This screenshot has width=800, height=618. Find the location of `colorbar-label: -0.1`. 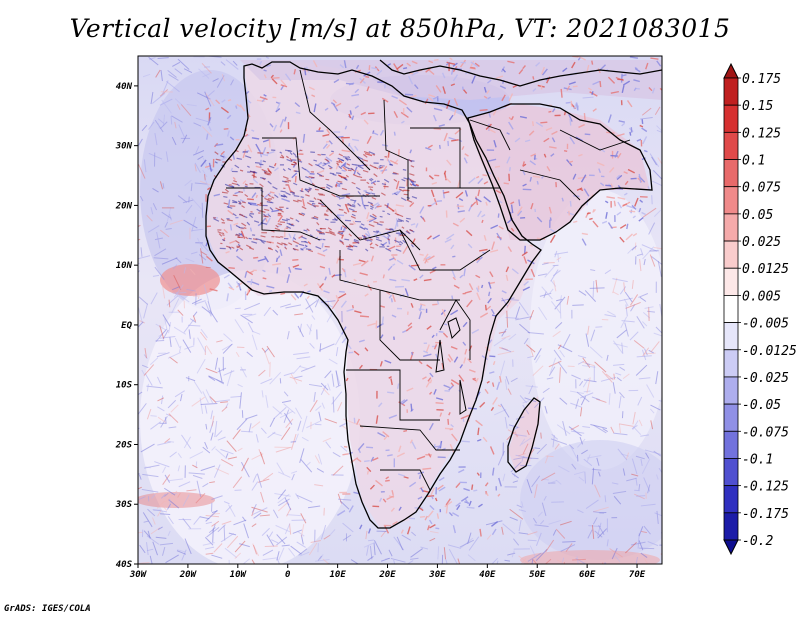

colorbar-label: -0.1 is located at coordinates (757, 459).